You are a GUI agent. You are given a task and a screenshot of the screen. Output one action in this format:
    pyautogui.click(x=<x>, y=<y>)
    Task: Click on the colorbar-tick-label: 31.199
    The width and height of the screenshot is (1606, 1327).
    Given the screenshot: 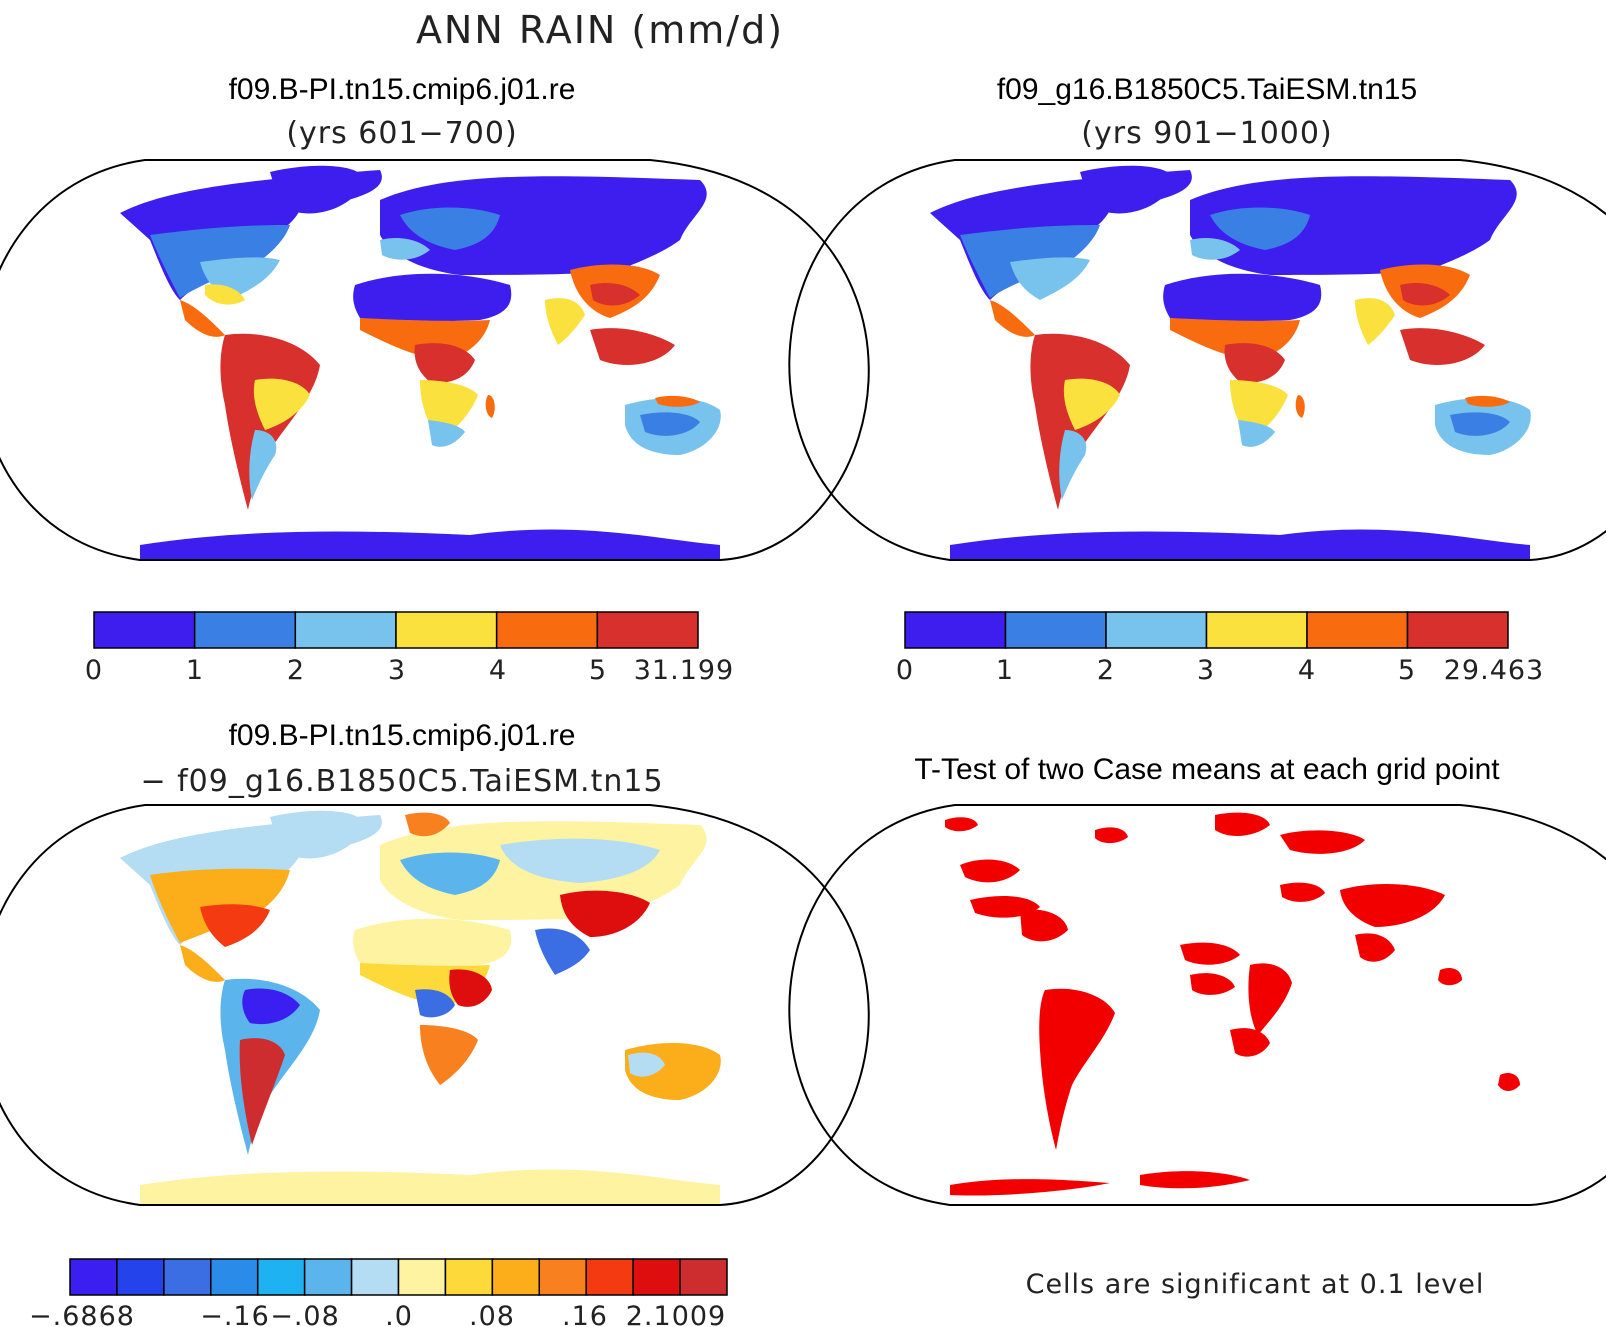 What is the action you would take?
    pyautogui.click(x=684, y=670)
    